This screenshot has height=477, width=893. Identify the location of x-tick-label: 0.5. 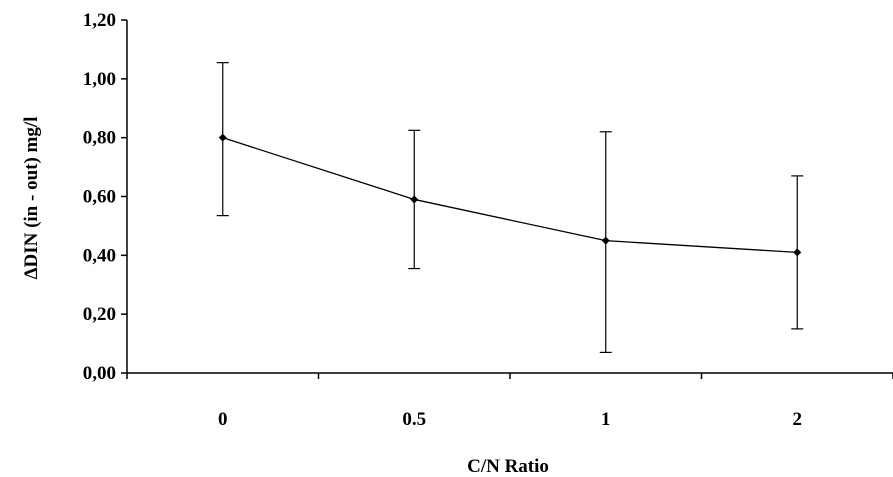
(414, 419).